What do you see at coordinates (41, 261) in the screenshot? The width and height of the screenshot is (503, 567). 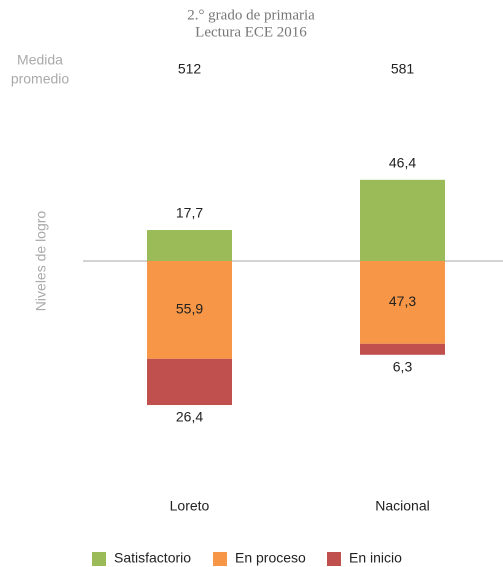 I see `y-axis-label: Niveles de logro` at bounding box center [41, 261].